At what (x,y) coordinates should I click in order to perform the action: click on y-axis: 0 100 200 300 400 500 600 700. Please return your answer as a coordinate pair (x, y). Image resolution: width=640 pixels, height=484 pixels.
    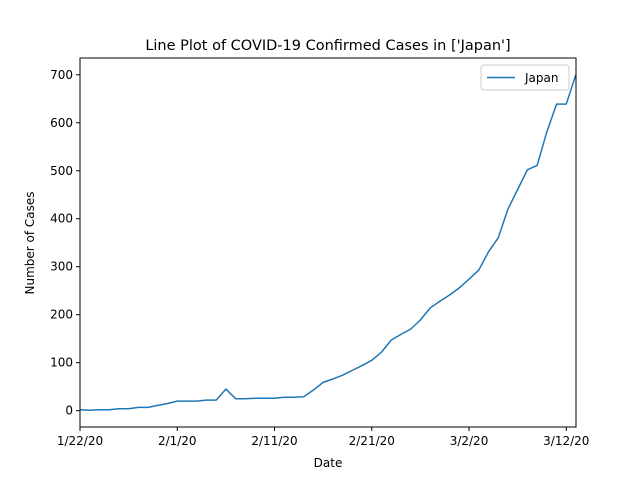
    Looking at the image, I should click on (65, 243).